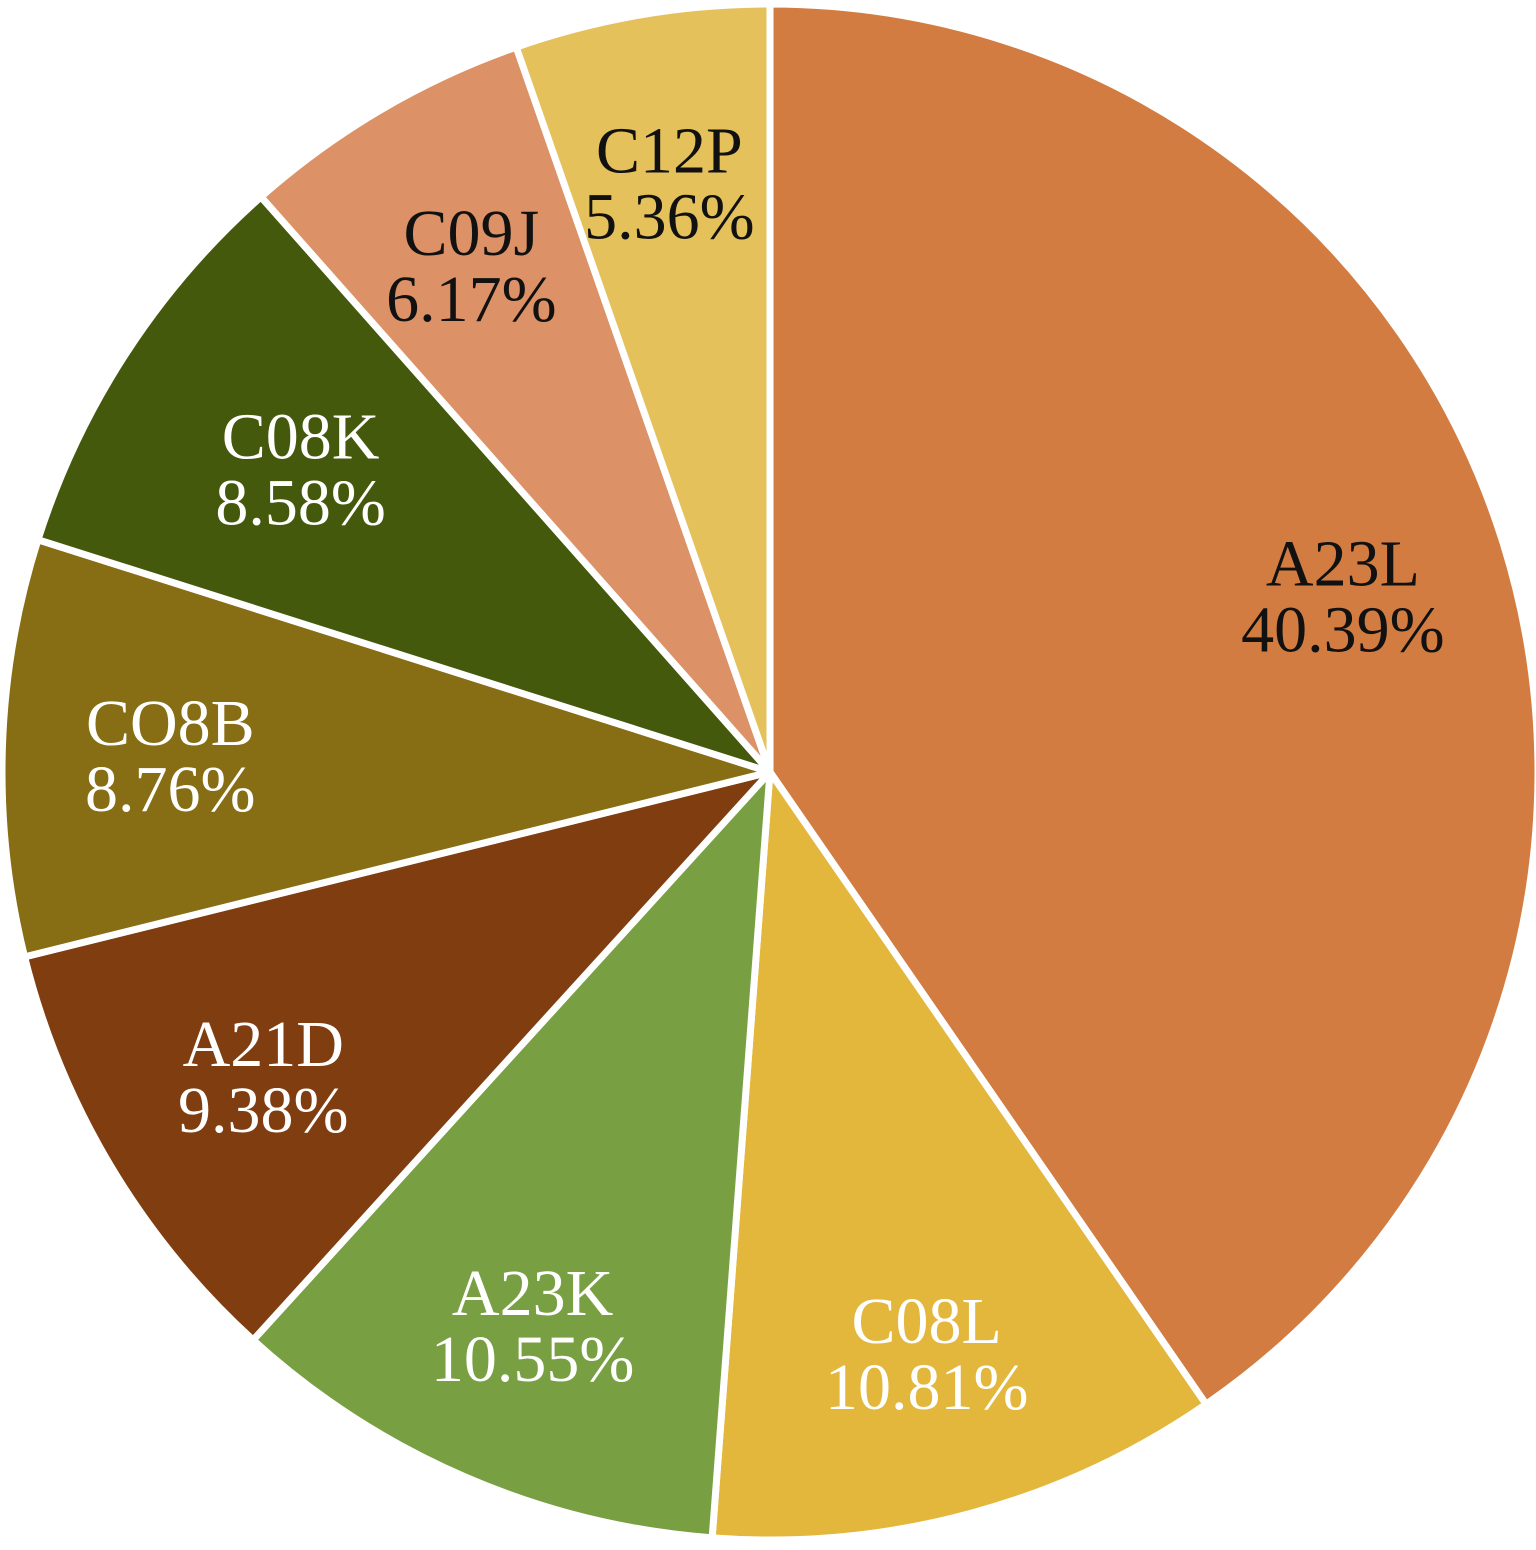 Image resolution: width=1536 pixels, height=1550 pixels. What do you see at coordinates (300, 503) in the screenshot?
I see `slice-percent-label: 8.58%` at bounding box center [300, 503].